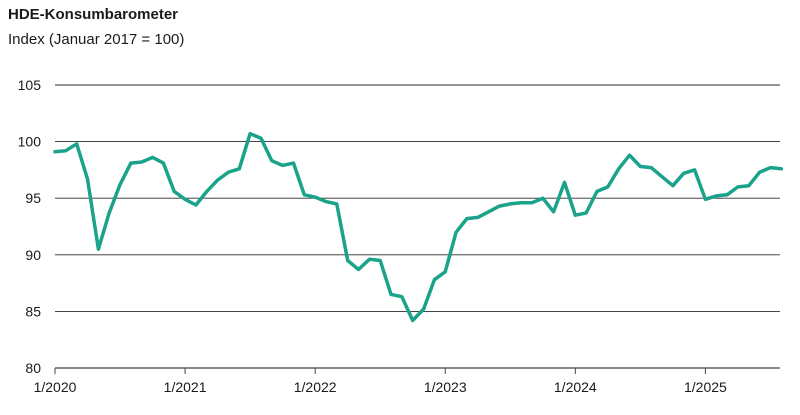 The width and height of the screenshot is (800, 415). I want to click on y-axis-ticks: 80 85 90 95 100 105, so click(30, 226).